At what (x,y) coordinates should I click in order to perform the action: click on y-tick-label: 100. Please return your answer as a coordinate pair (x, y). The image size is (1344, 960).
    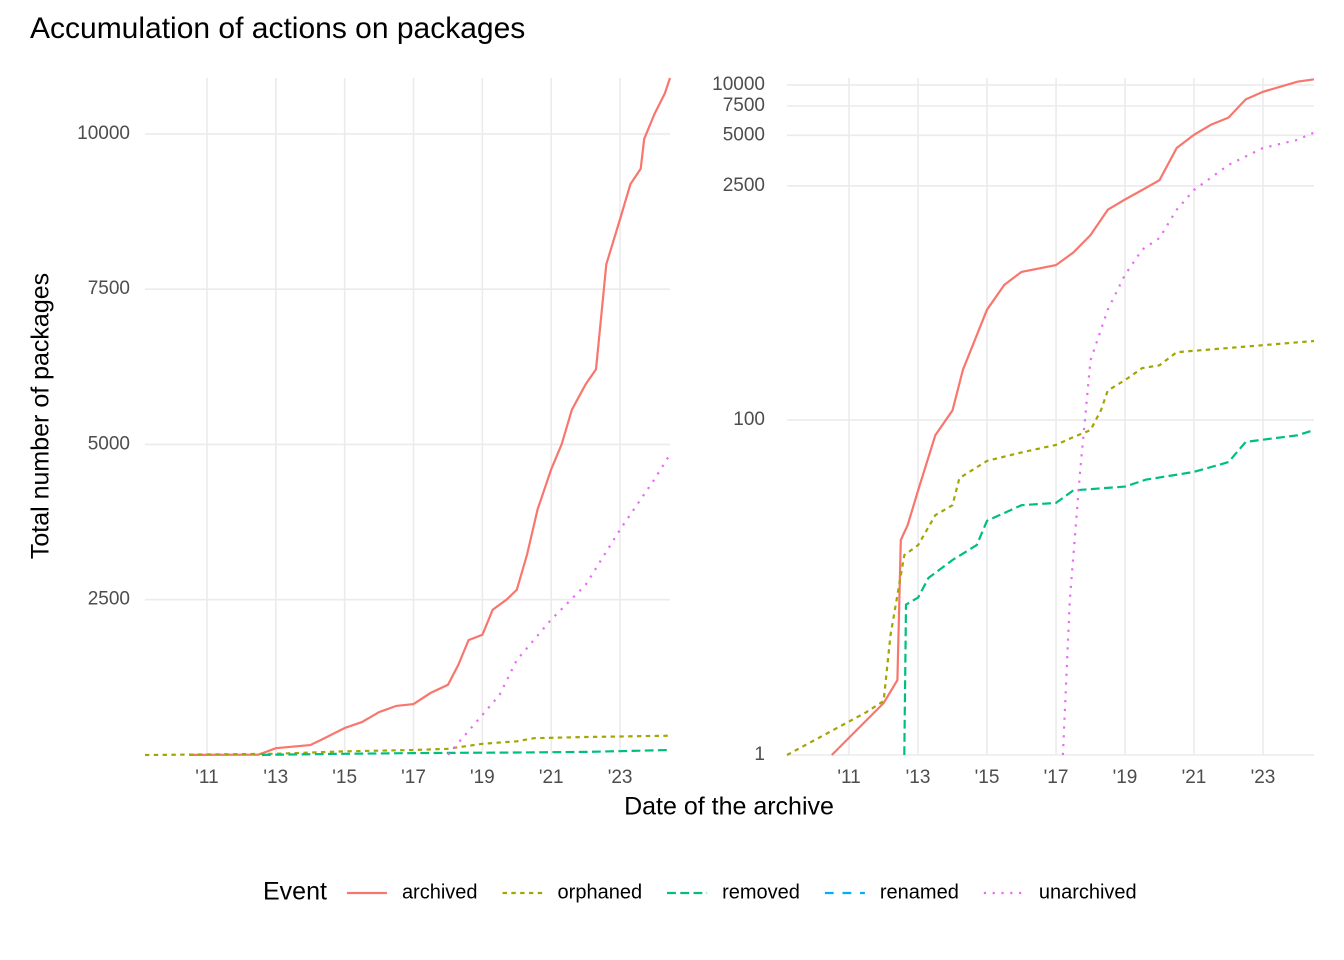
    Looking at the image, I should click on (749, 419).